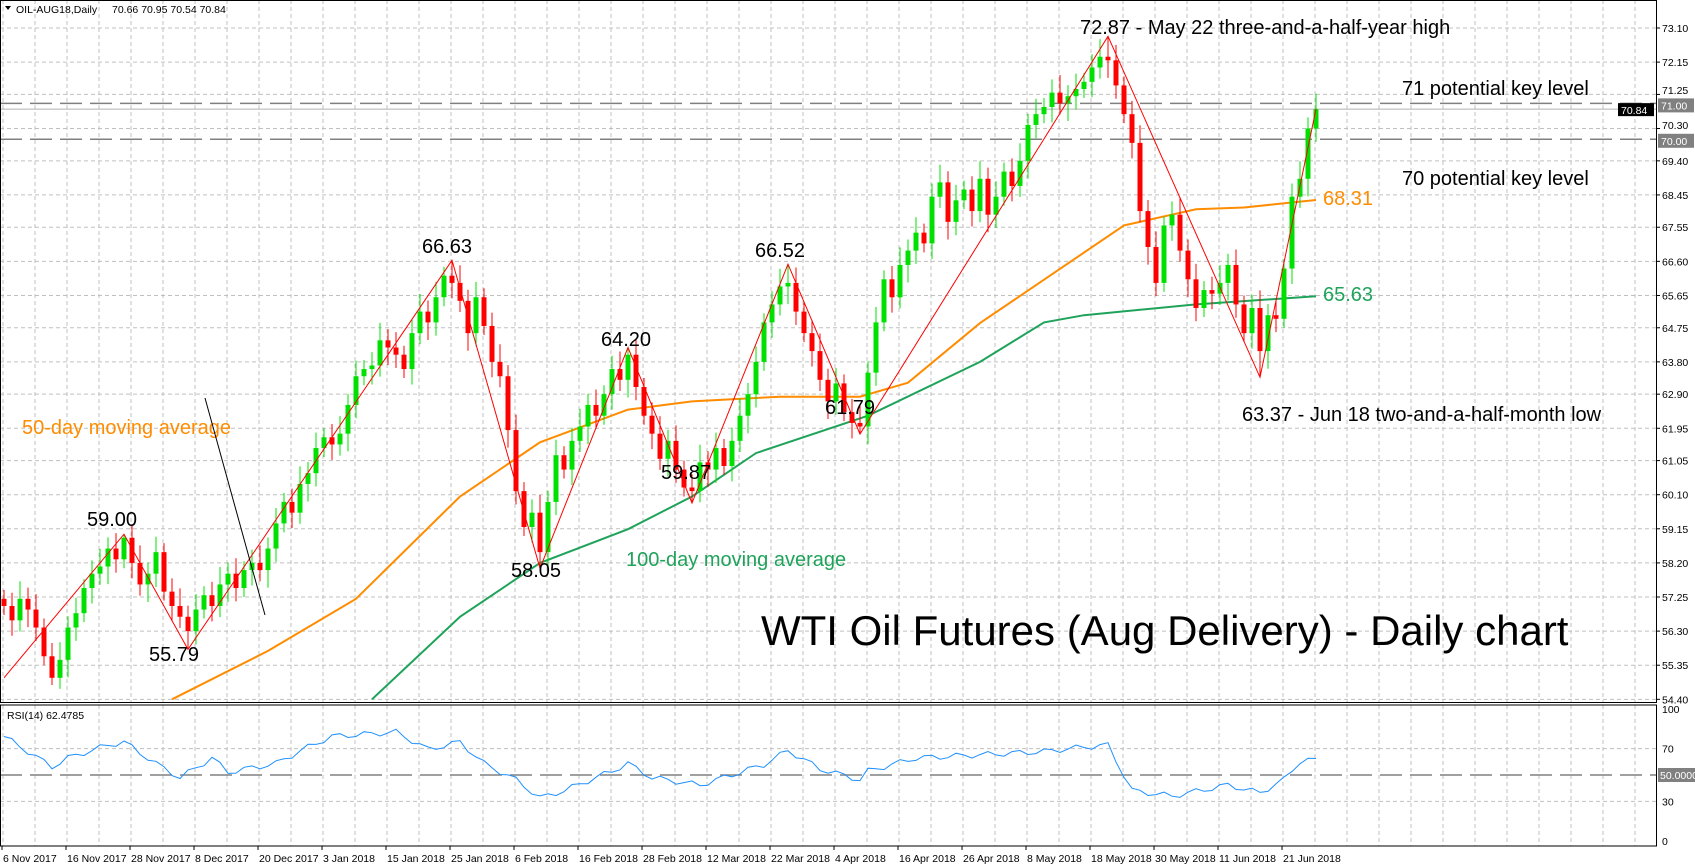  What do you see at coordinates (8, 8) in the screenshot?
I see `dropdown-triangle-icon` at bounding box center [8, 8].